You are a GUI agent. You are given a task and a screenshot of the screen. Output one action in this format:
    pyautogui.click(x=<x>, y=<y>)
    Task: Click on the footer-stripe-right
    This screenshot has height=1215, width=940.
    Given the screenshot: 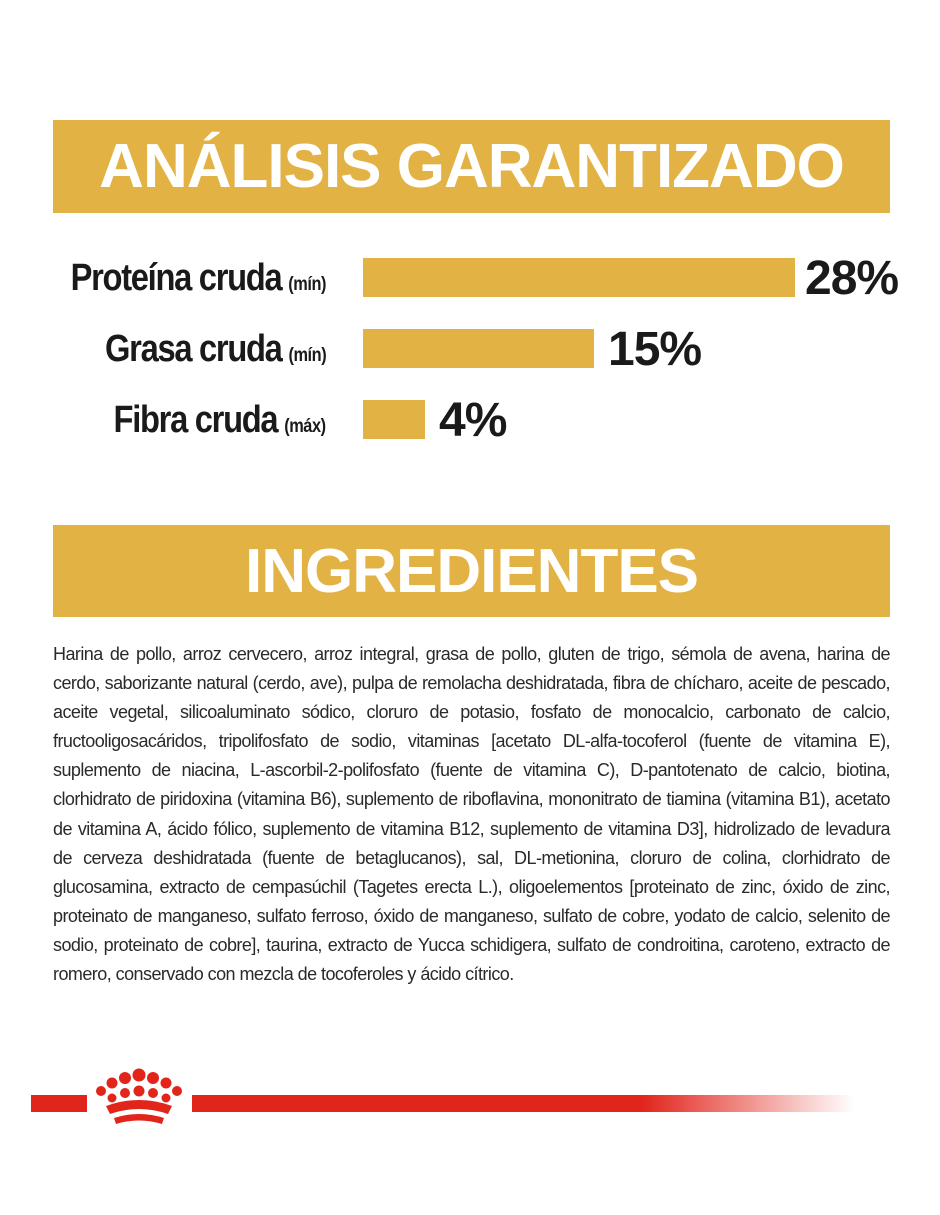 What is the action you would take?
    pyautogui.click(x=523, y=1103)
    